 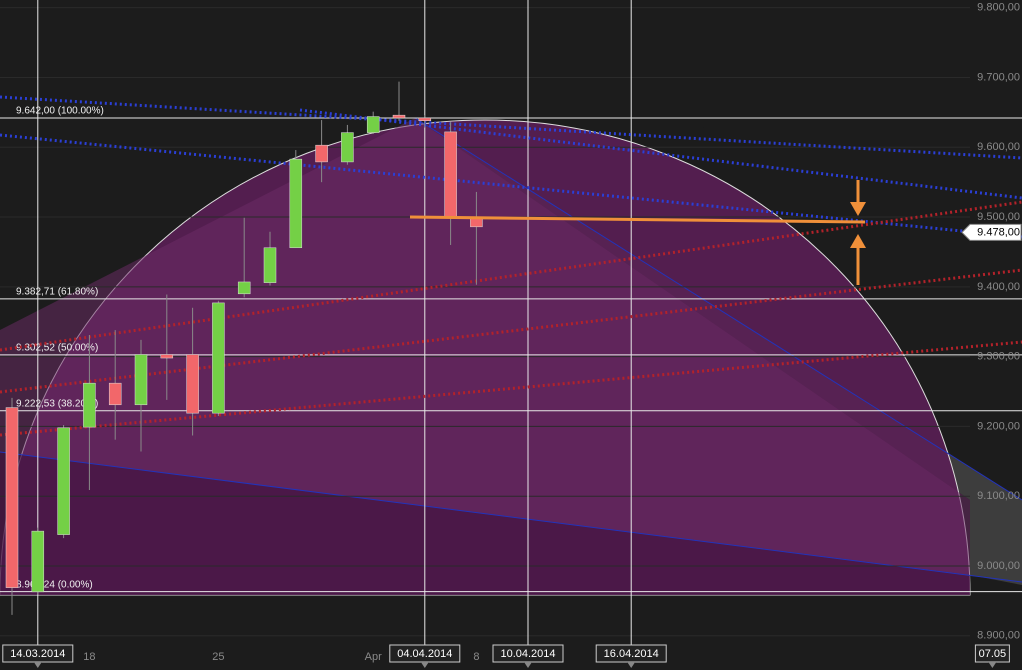 What do you see at coordinates (998, 77) in the screenshot?
I see `y-tick-label: 9.700,00` at bounding box center [998, 77].